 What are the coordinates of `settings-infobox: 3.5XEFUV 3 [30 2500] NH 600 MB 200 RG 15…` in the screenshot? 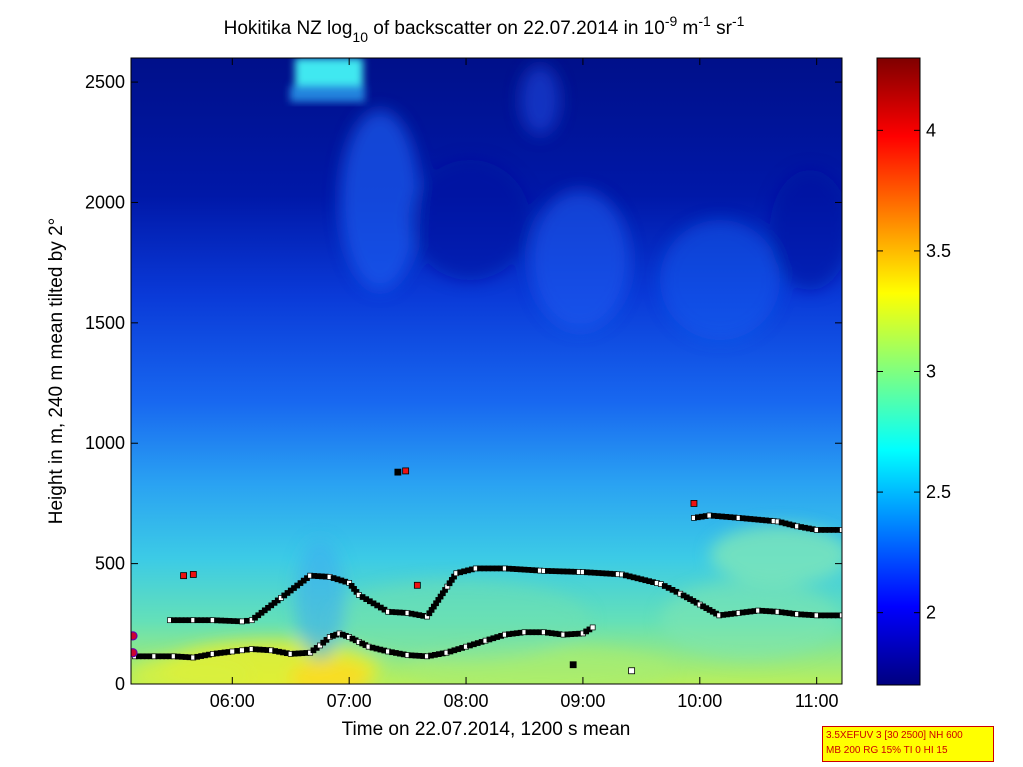 It's located at (908, 744).